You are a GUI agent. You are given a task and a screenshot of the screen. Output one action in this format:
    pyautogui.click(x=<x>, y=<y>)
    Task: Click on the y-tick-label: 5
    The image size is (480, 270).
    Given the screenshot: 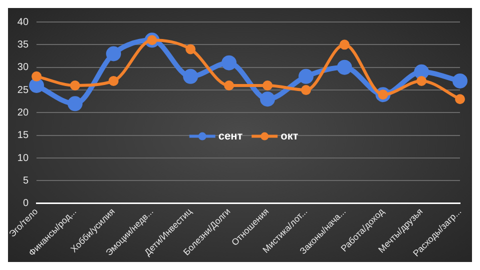 What is the action you would take?
    pyautogui.click(x=25, y=180)
    